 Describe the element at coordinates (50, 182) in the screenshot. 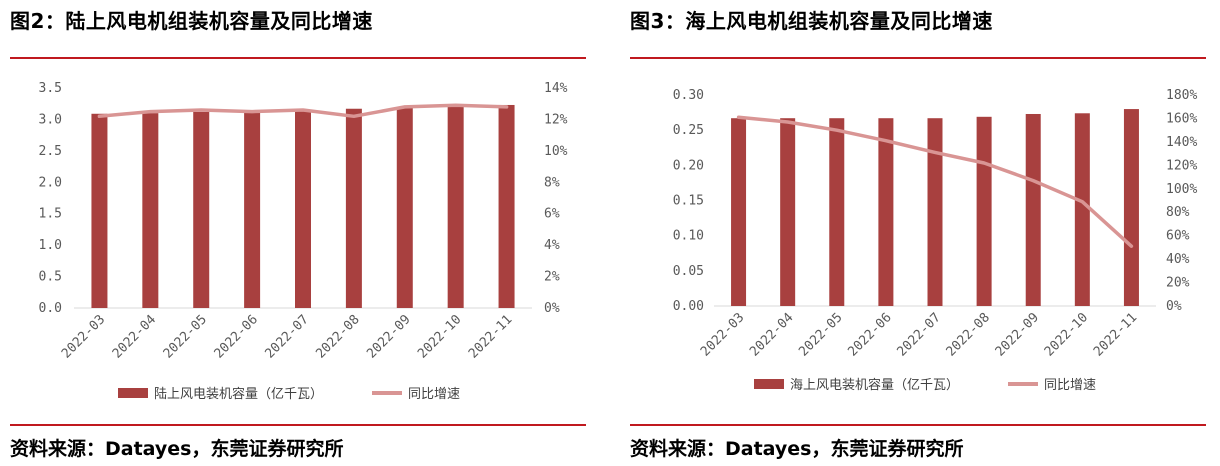

I see `left-axis-tick-label: 2.0` at that location.